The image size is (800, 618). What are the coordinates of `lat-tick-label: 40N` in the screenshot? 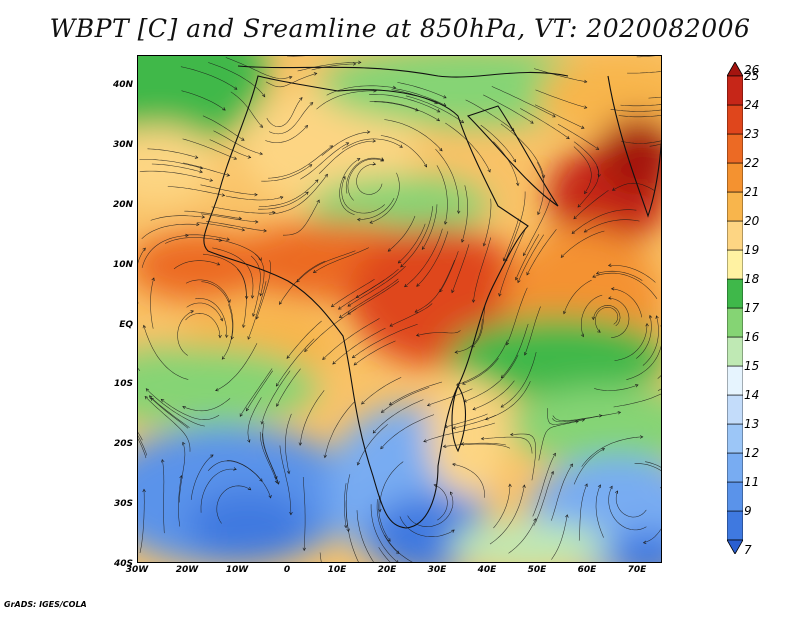 It's located at (122, 85).